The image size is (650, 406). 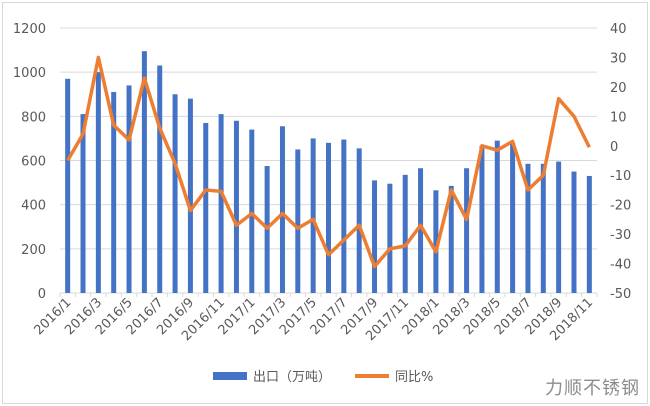 I want to click on bar-2016/10, so click(x=206, y=207).